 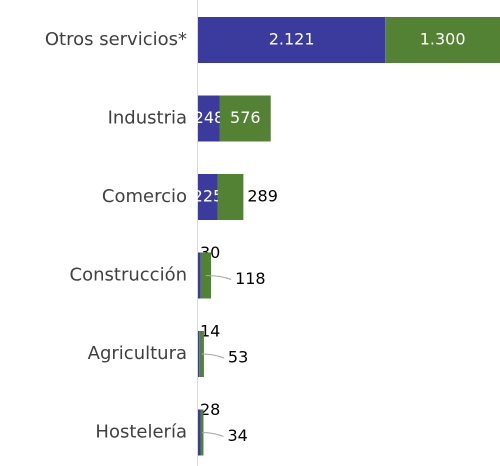 I want to click on data-label: 53, so click(x=238, y=357).